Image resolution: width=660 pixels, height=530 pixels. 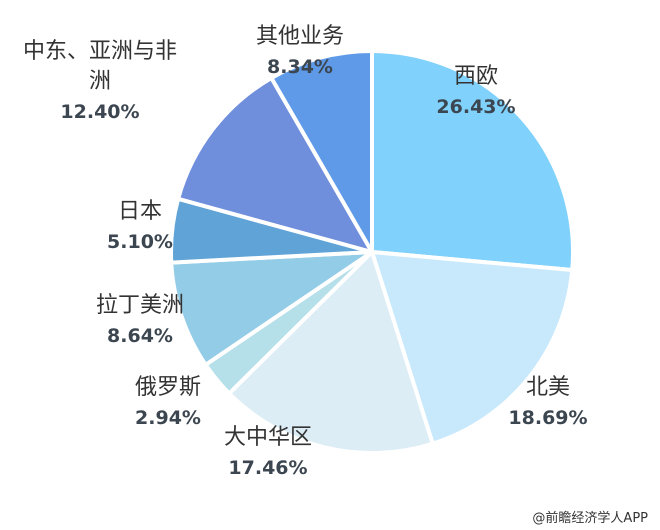 I want to click on slice-label: 北美 18.69%, so click(x=548, y=403).